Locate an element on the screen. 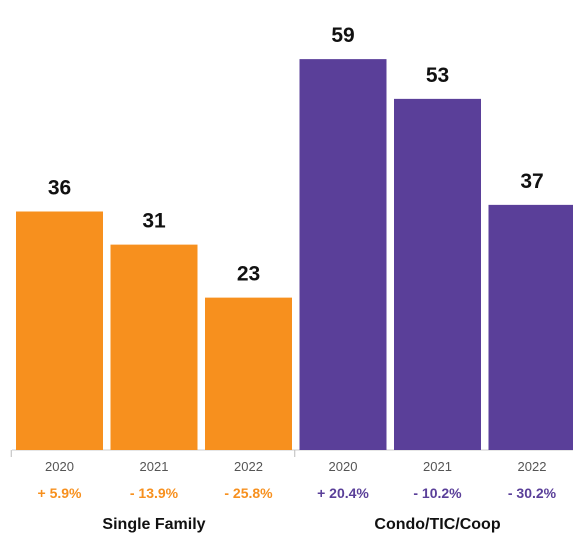  percent-change-label: + 5.9% is located at coordinates (60, 493).